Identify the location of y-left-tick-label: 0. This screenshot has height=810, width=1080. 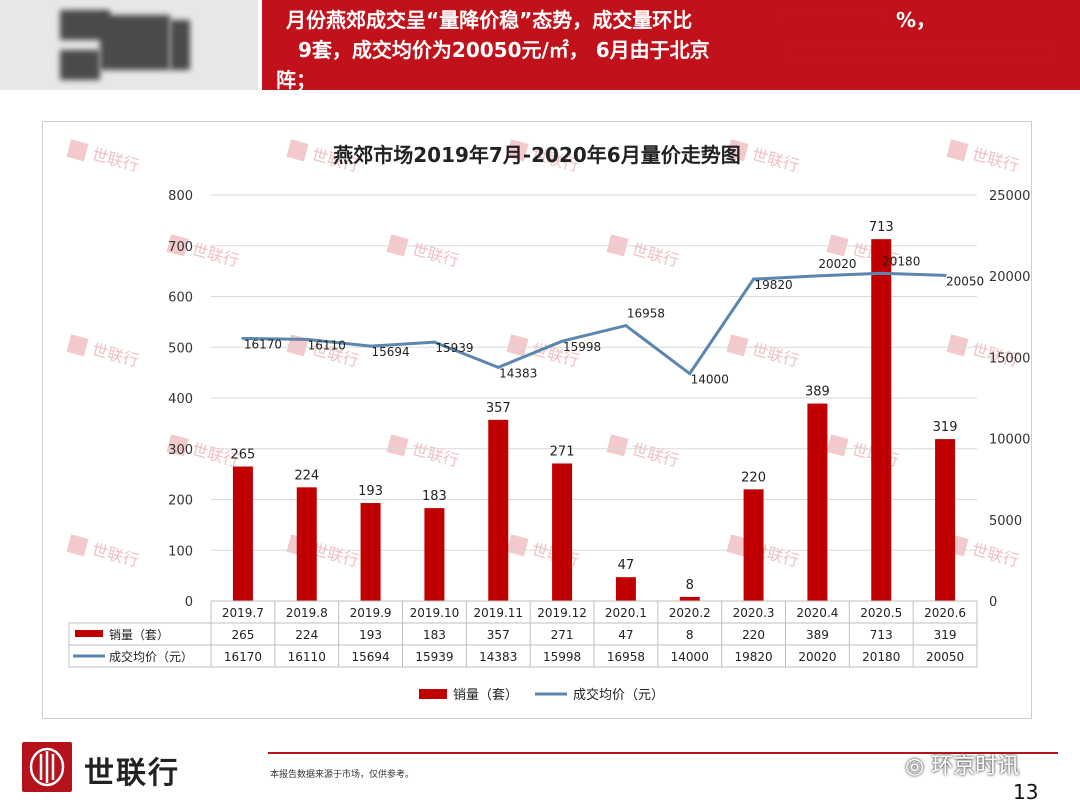
(189, 602).